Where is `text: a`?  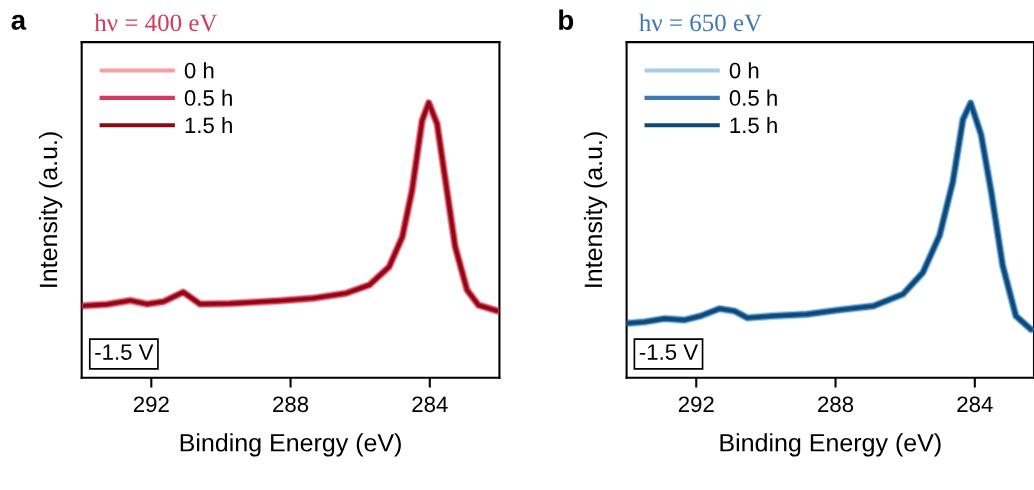
text: a is located at coordinates (19, 22).